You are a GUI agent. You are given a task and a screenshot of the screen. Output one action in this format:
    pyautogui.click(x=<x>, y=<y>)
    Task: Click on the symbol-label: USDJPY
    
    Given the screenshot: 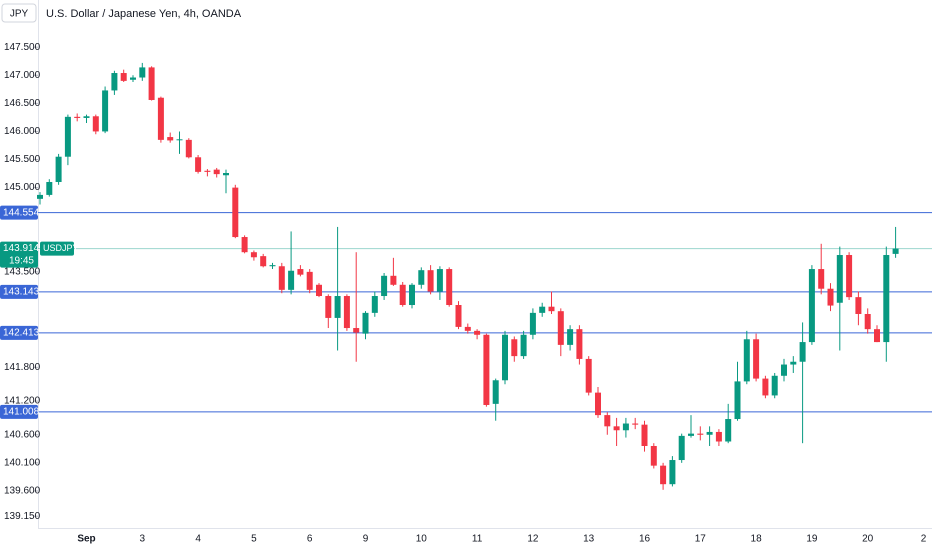 What is the action you would take?
    pyautogui.click(x=61, y=248)
    